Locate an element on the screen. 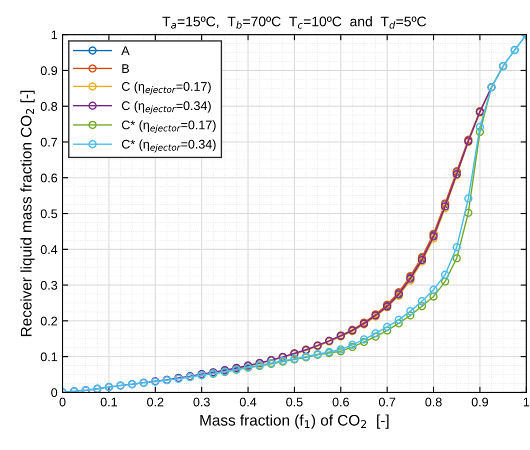 Image resolution: width=530 pixels, height=450 pixels. x-tick-label: 0.8 is located at coordinates (433, 402).